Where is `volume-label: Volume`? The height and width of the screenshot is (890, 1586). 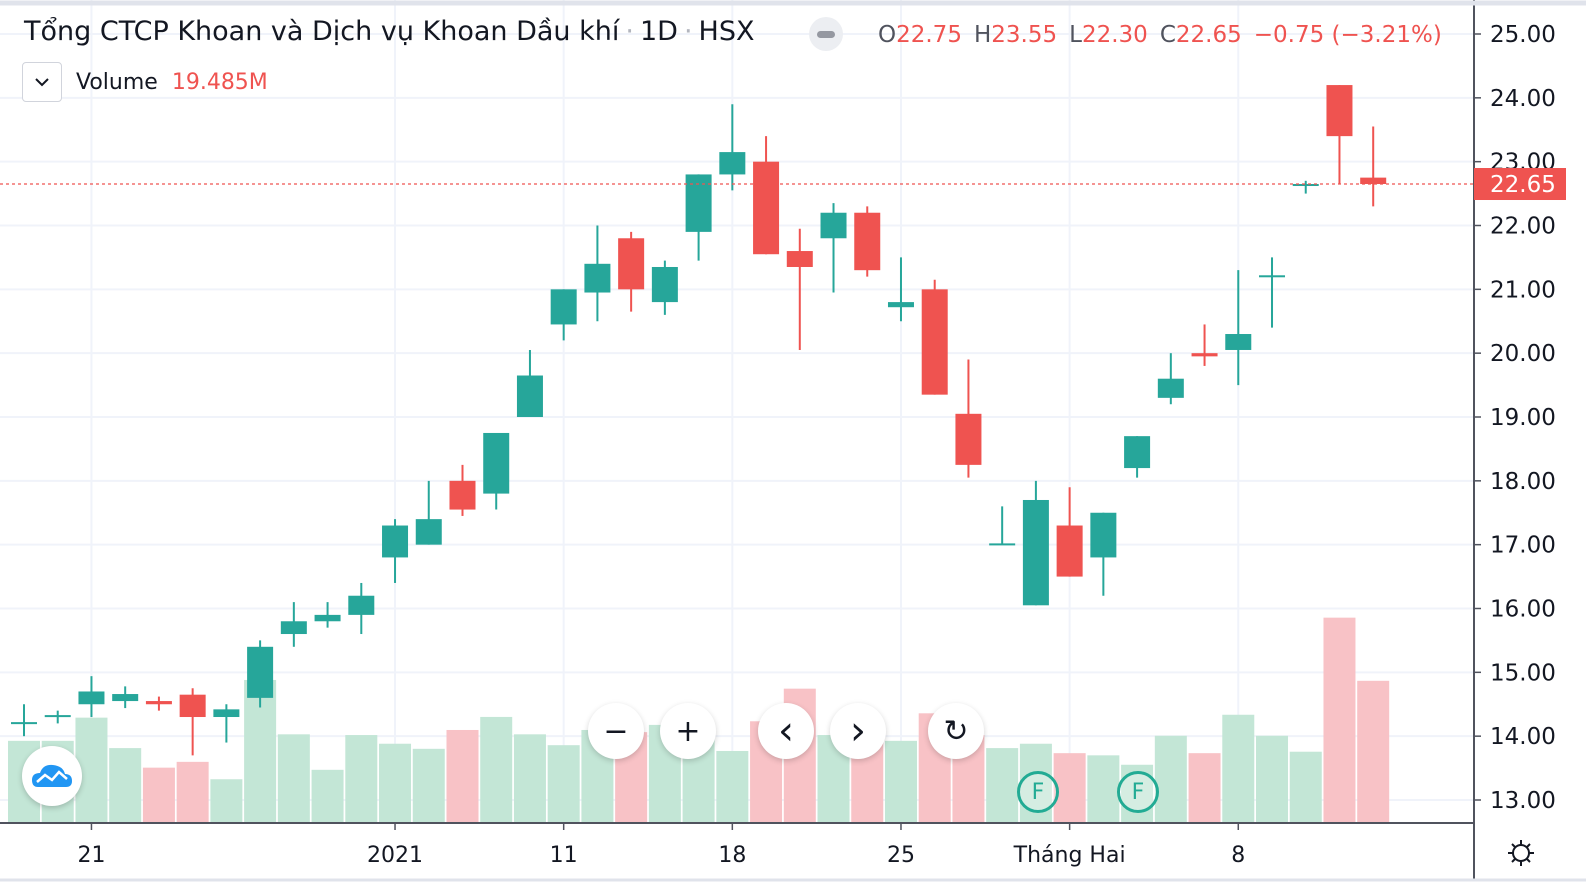
volume-label: Volume is located at coordinates (117, 82).